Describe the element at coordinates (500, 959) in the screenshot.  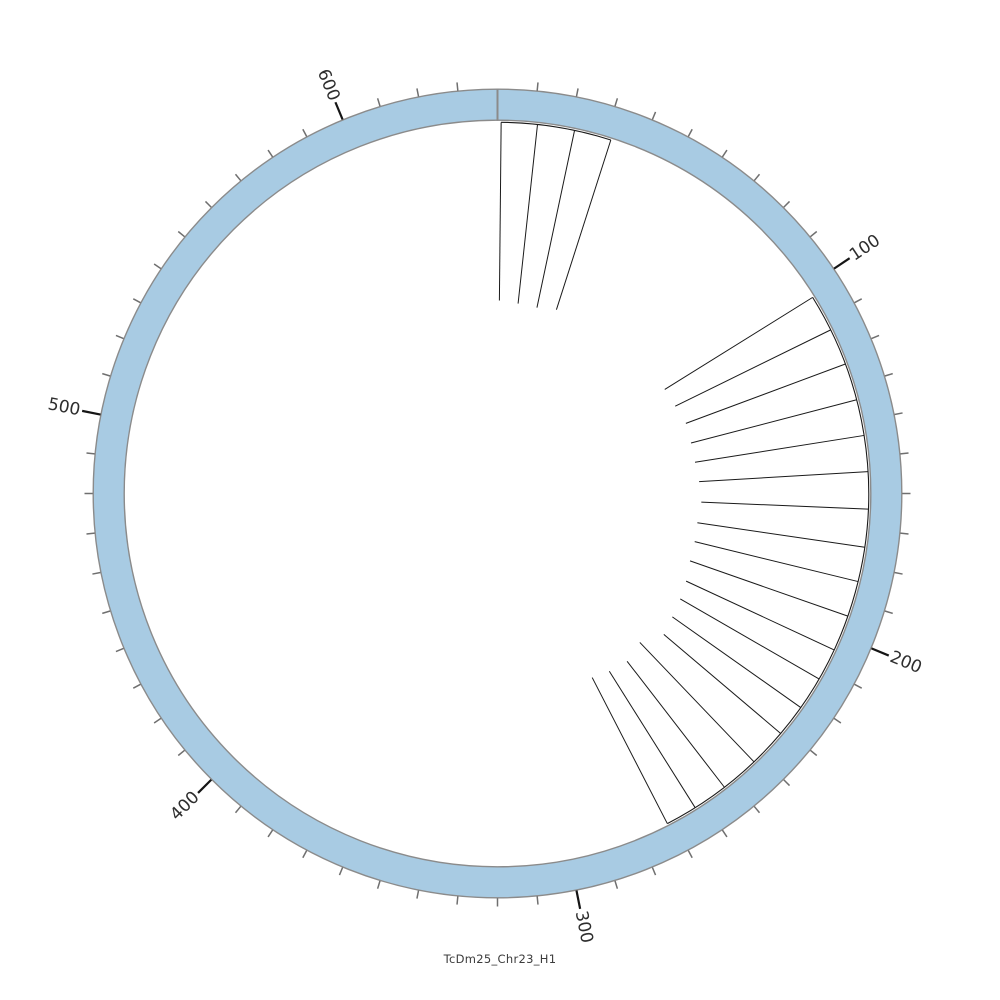
I see `sequence-caption: TcDm25_Chr23_H1` at that location.